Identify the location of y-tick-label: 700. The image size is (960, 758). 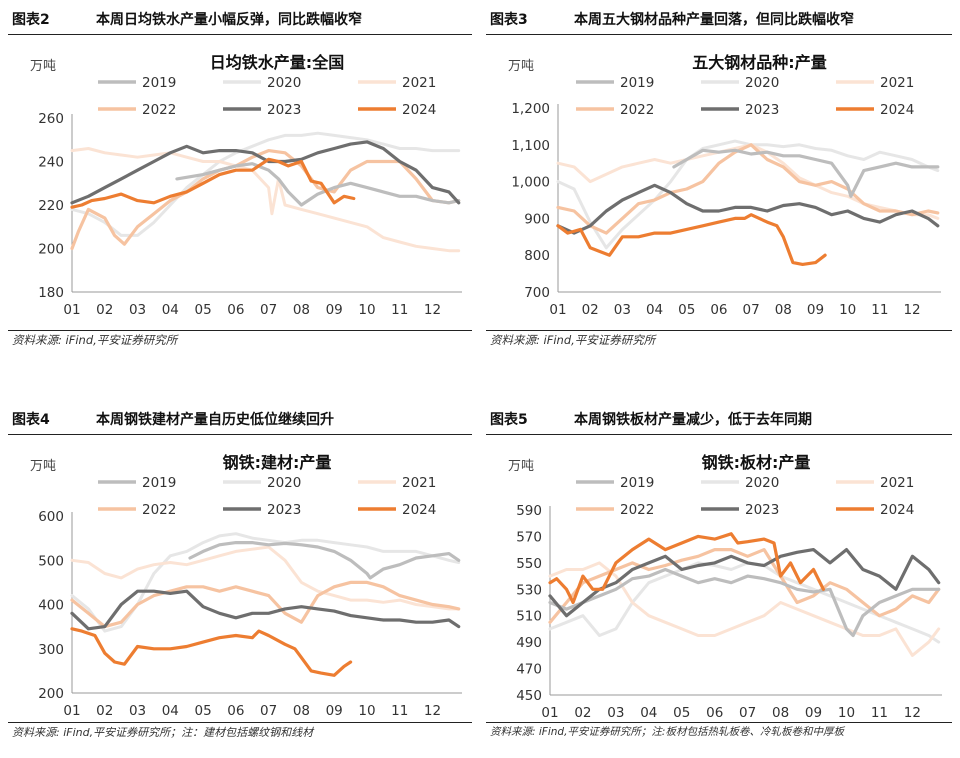
(537, 293).